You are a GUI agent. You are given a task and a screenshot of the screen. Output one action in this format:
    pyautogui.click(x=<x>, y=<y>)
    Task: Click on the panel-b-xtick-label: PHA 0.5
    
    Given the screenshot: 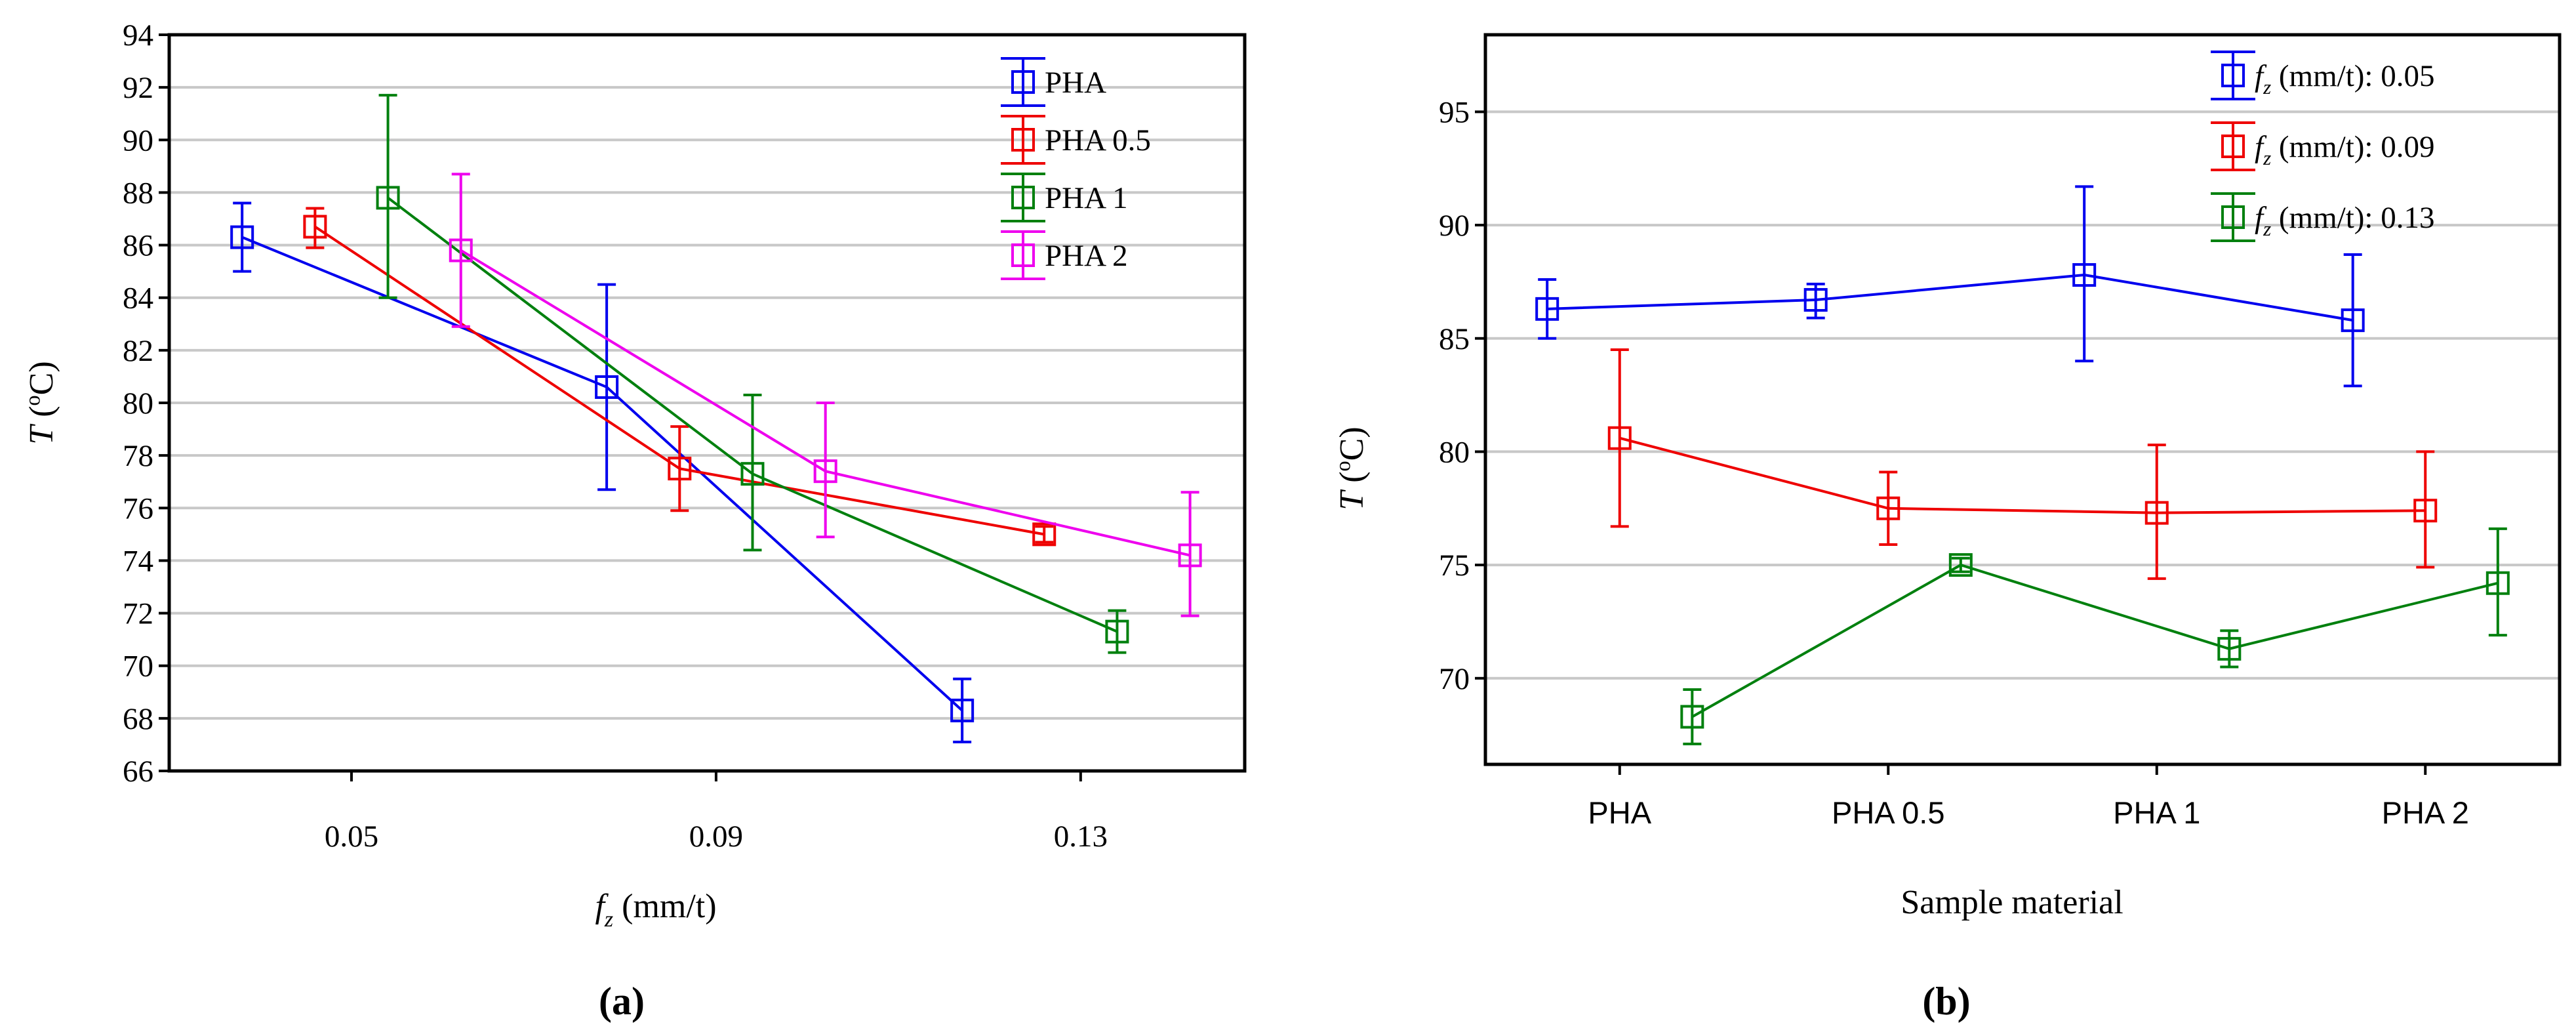 What is the action you would take?
    pyautogui.click(x=1888, y=812)
    